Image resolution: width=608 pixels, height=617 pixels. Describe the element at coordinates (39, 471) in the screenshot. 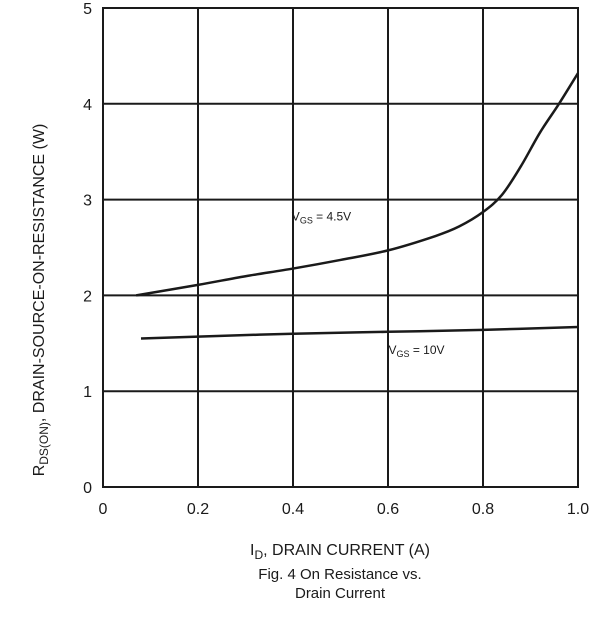

I see `y-axis-label-main: R` at that location.